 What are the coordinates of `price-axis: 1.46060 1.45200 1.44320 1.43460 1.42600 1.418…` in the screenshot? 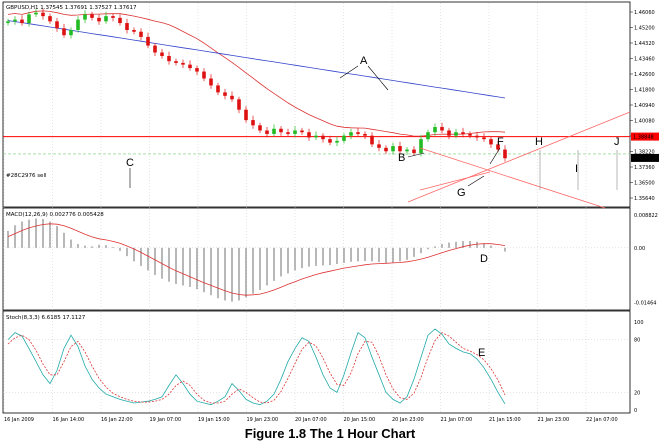 It's located at (642, 106).